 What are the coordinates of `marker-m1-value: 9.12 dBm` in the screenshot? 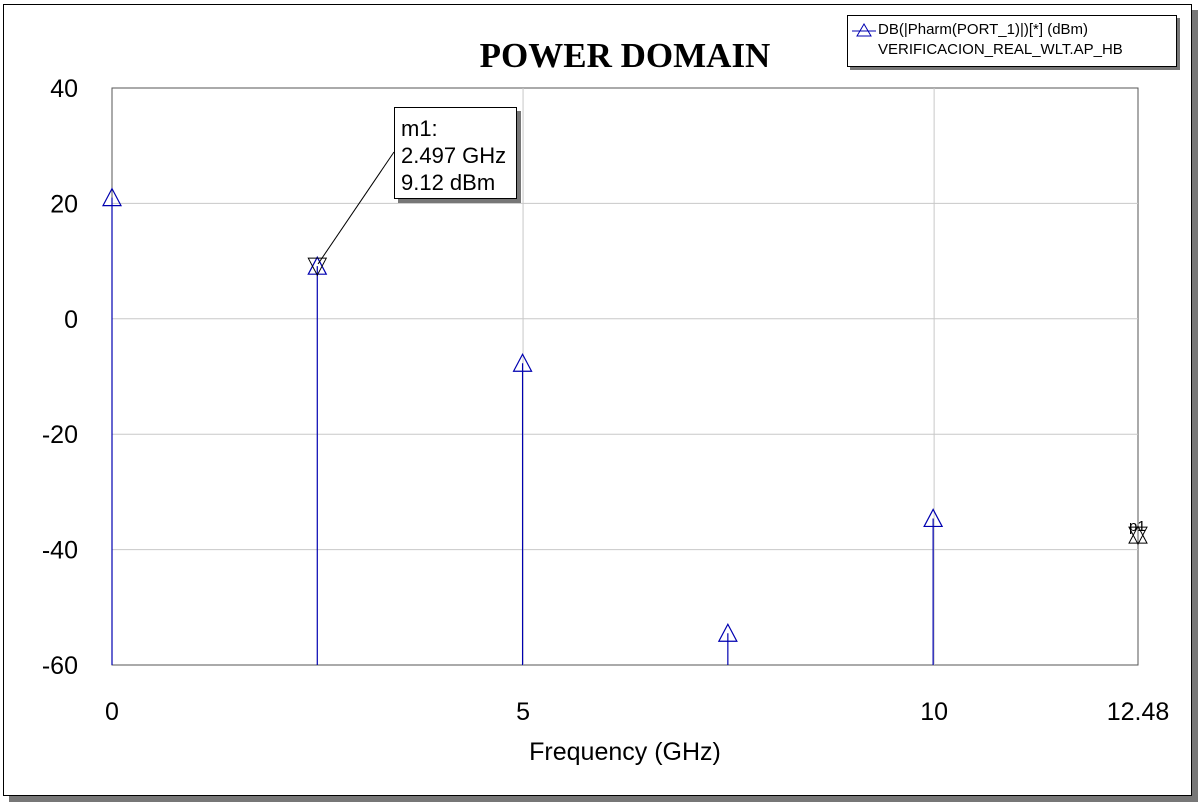 It's located at (448, 182).